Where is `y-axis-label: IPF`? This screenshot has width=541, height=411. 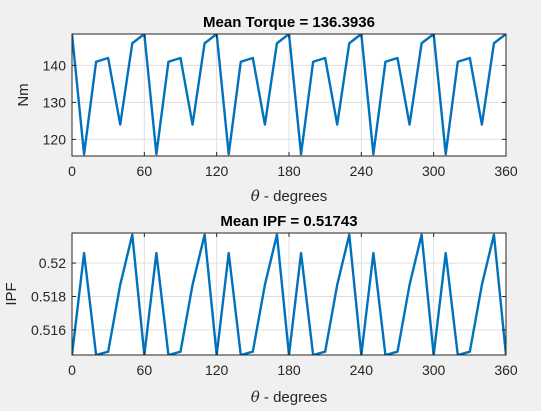 y-axis-label: IPF is located at coordinates (11, 293).